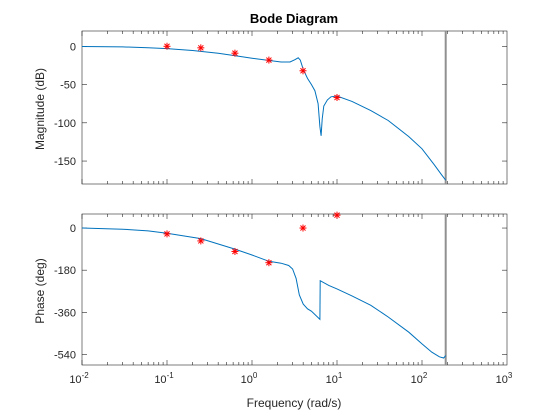 Image resolution: width=560 pixels, height=420 pixels. What do you see at coordinates (419, 378) in the screenshot?
I see `x-tick-label: 10²` at bounding box center [419, 378].